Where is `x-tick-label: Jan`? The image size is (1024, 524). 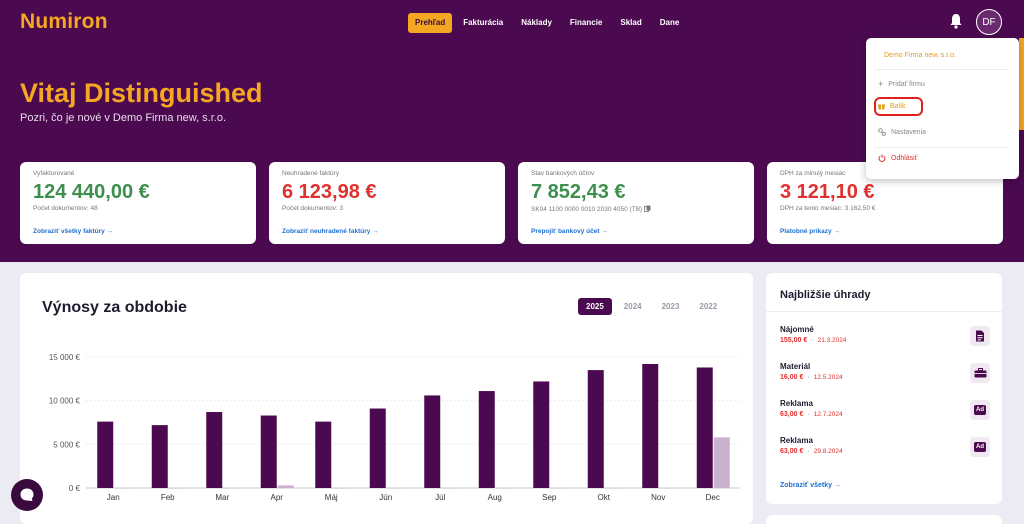 x-tick-label: Jan is located at coordinates (113, 497).